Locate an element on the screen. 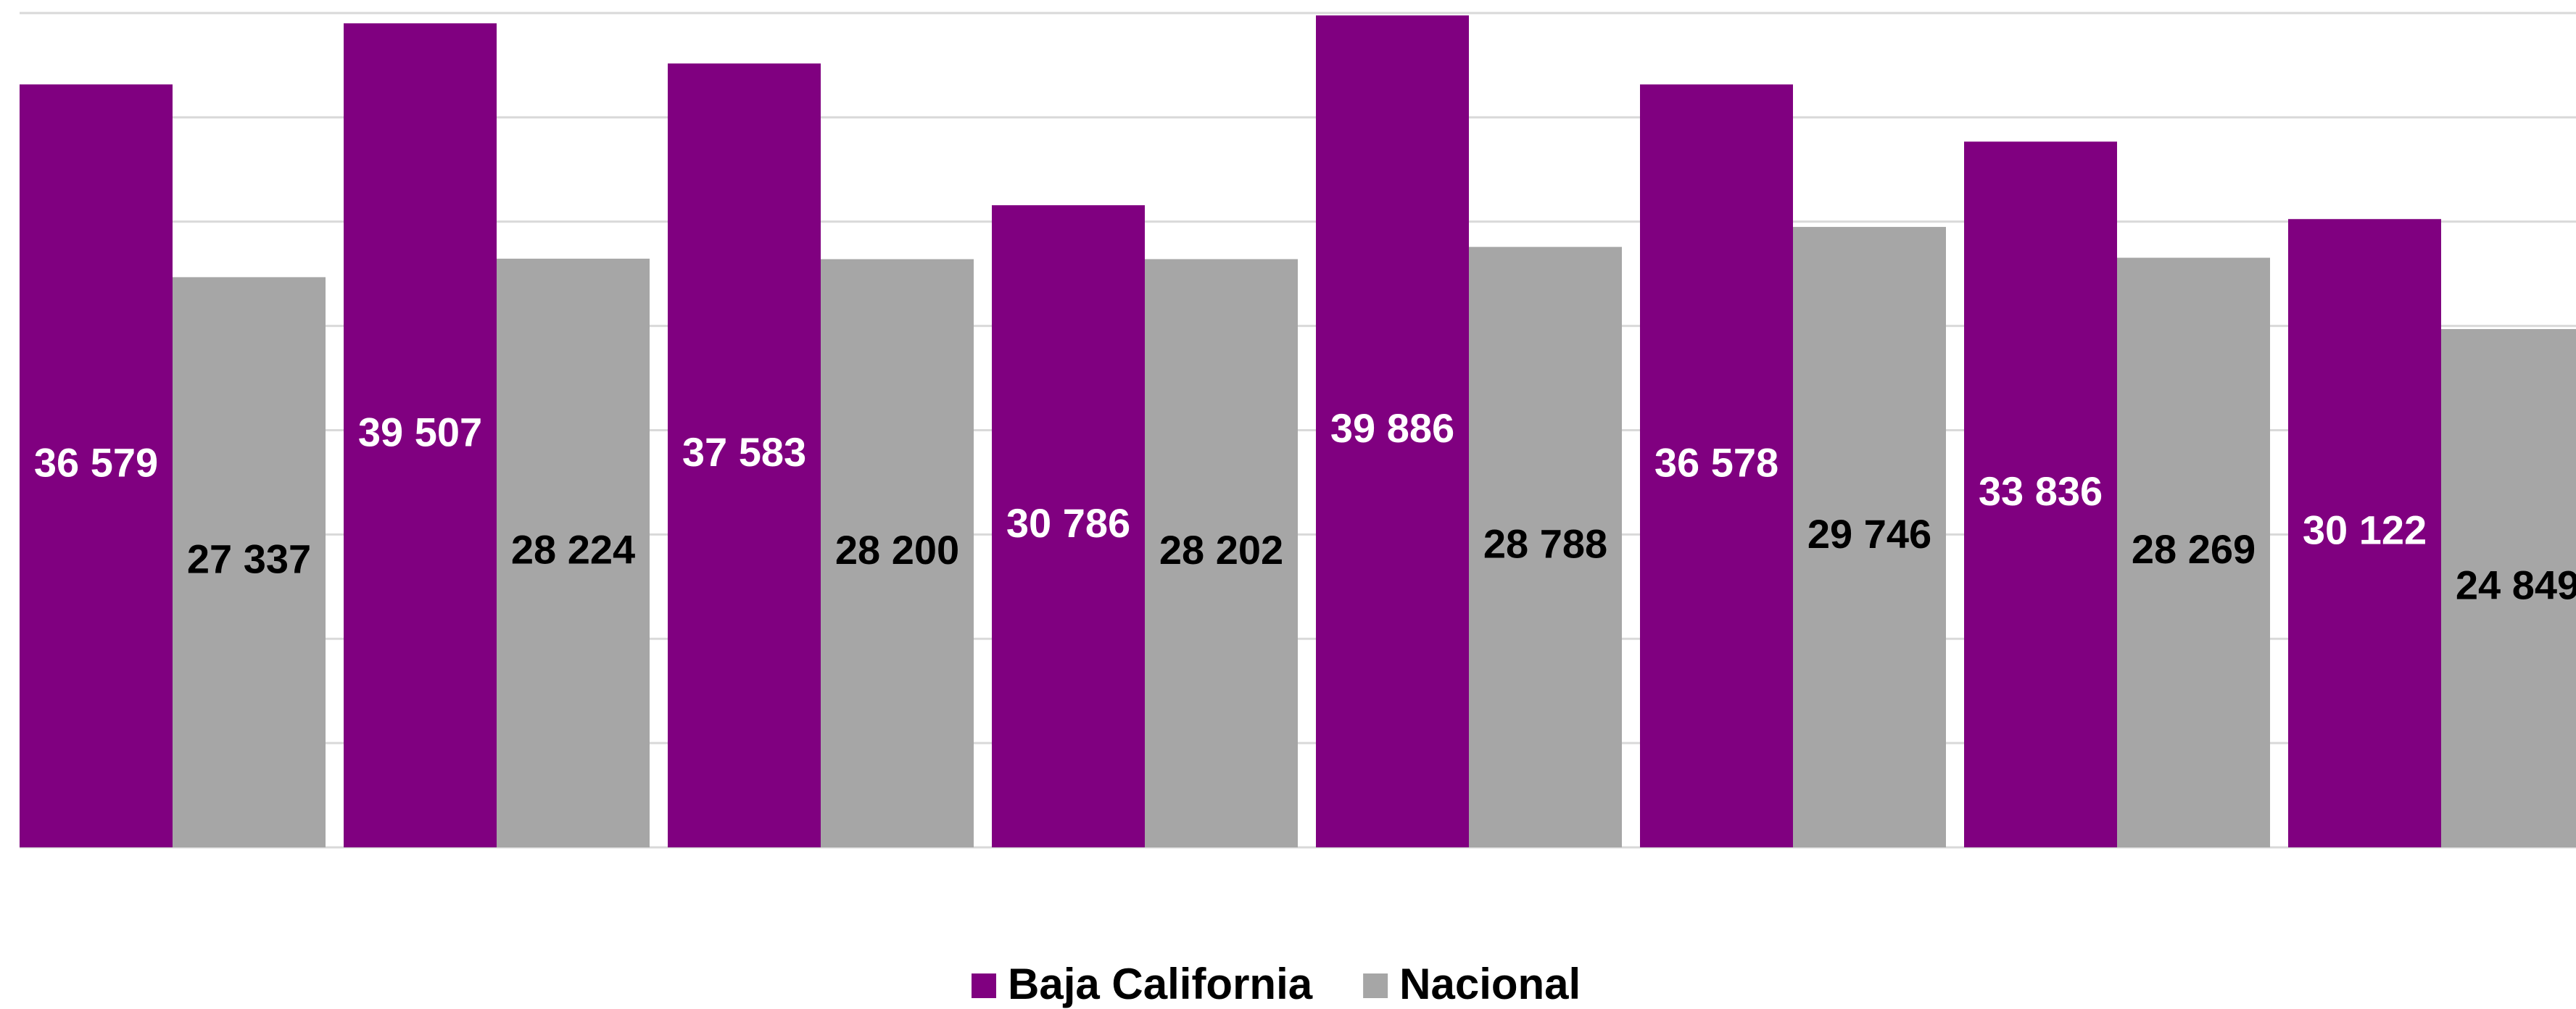  legend-label: Nacional is located at coordinates (1490, 984).